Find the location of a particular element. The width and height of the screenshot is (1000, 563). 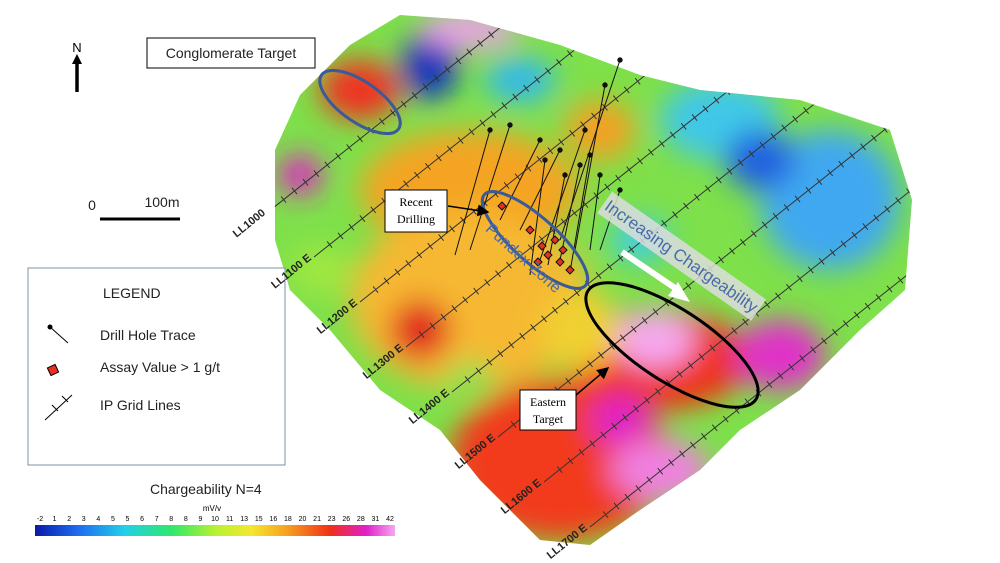

scale-length: 100m is located at coordinates (161, 202).